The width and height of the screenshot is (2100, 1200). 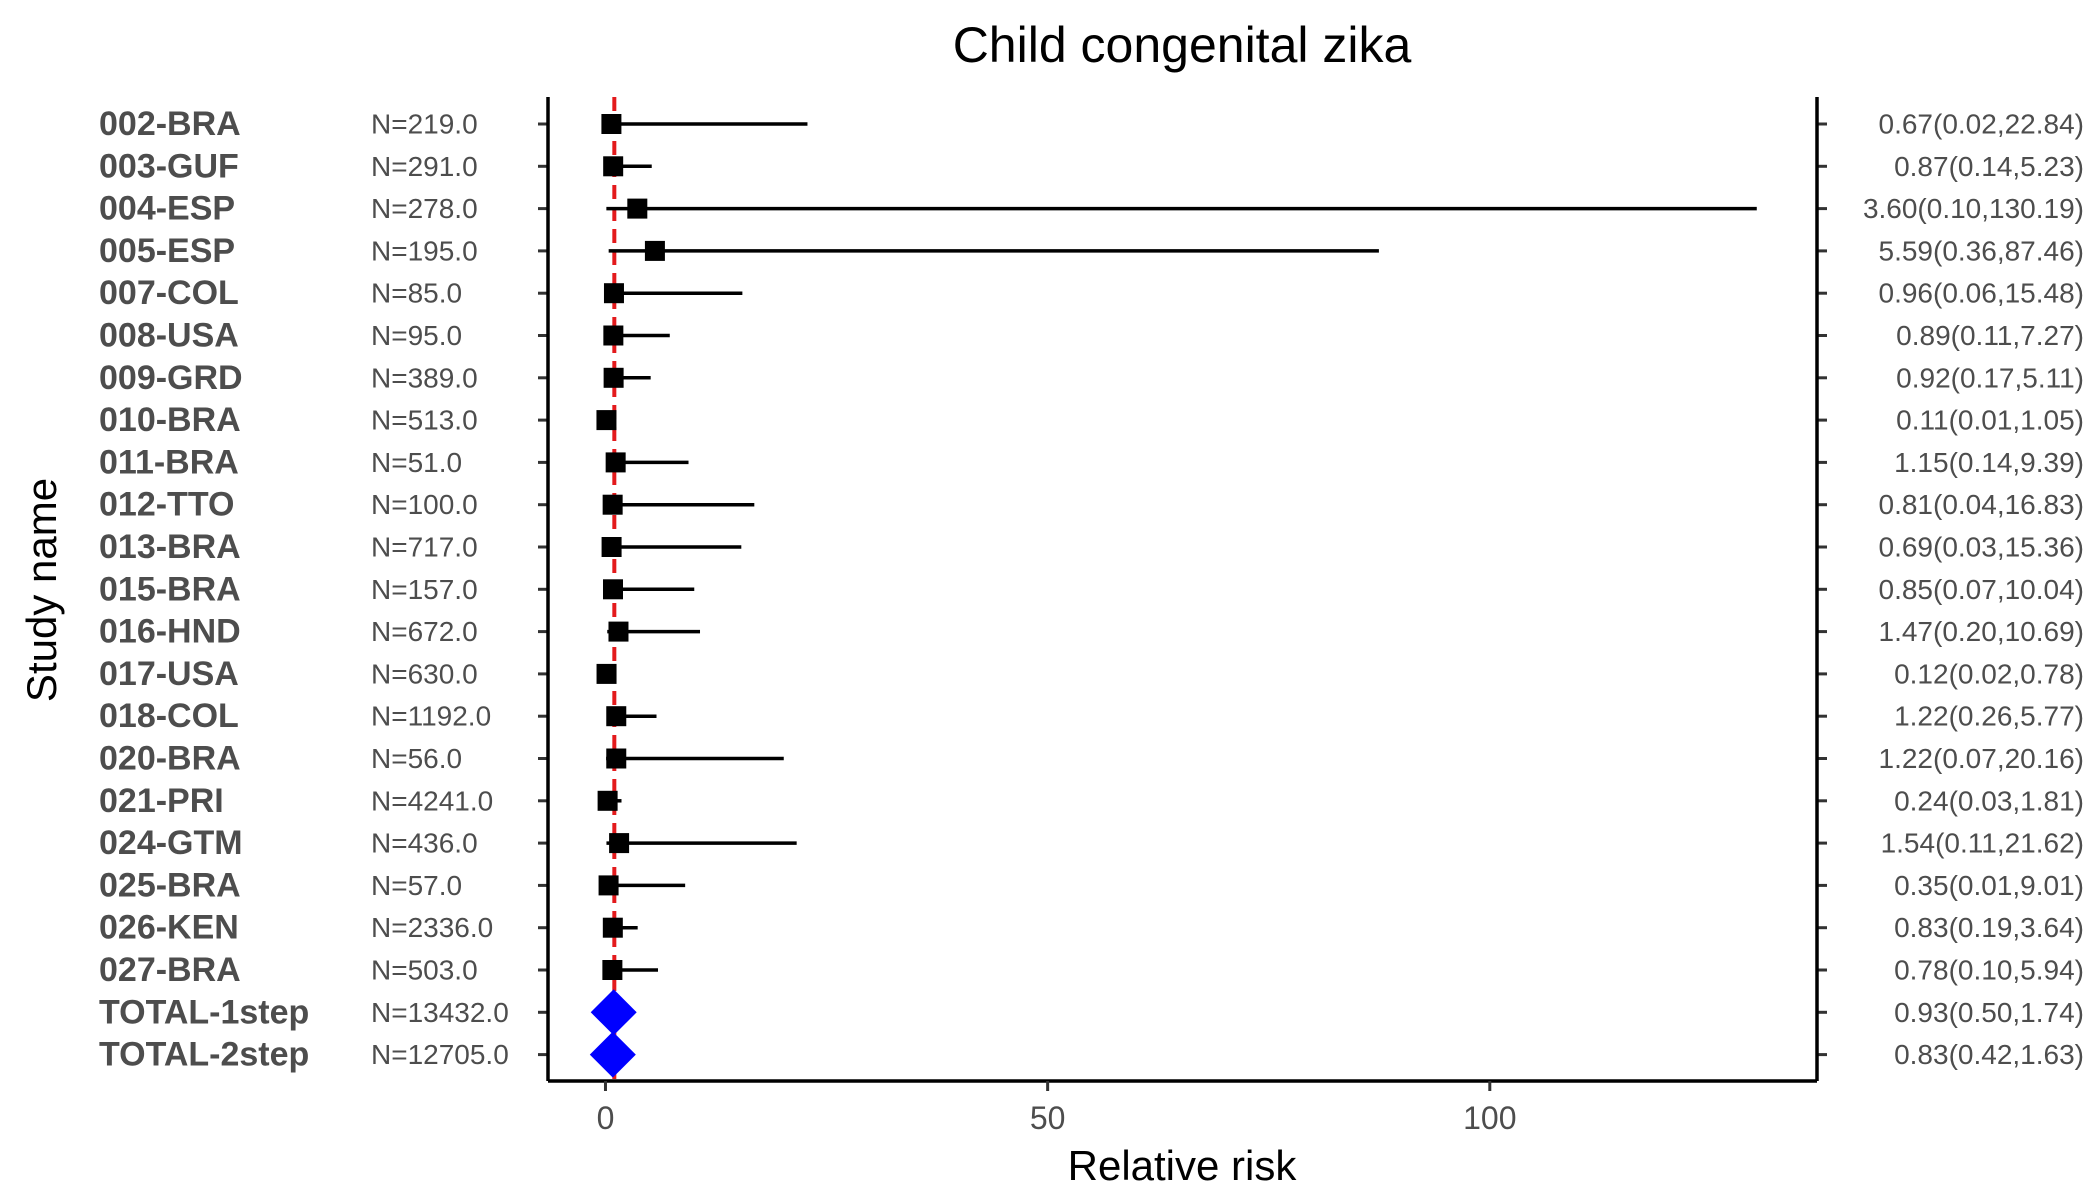 What do you see at coordinates (1091, 970) in the screenshot?
I see `study-row: 027-BRA N=503.0 0.78(0.10,5.94)` at bounding box center [1091, 970].